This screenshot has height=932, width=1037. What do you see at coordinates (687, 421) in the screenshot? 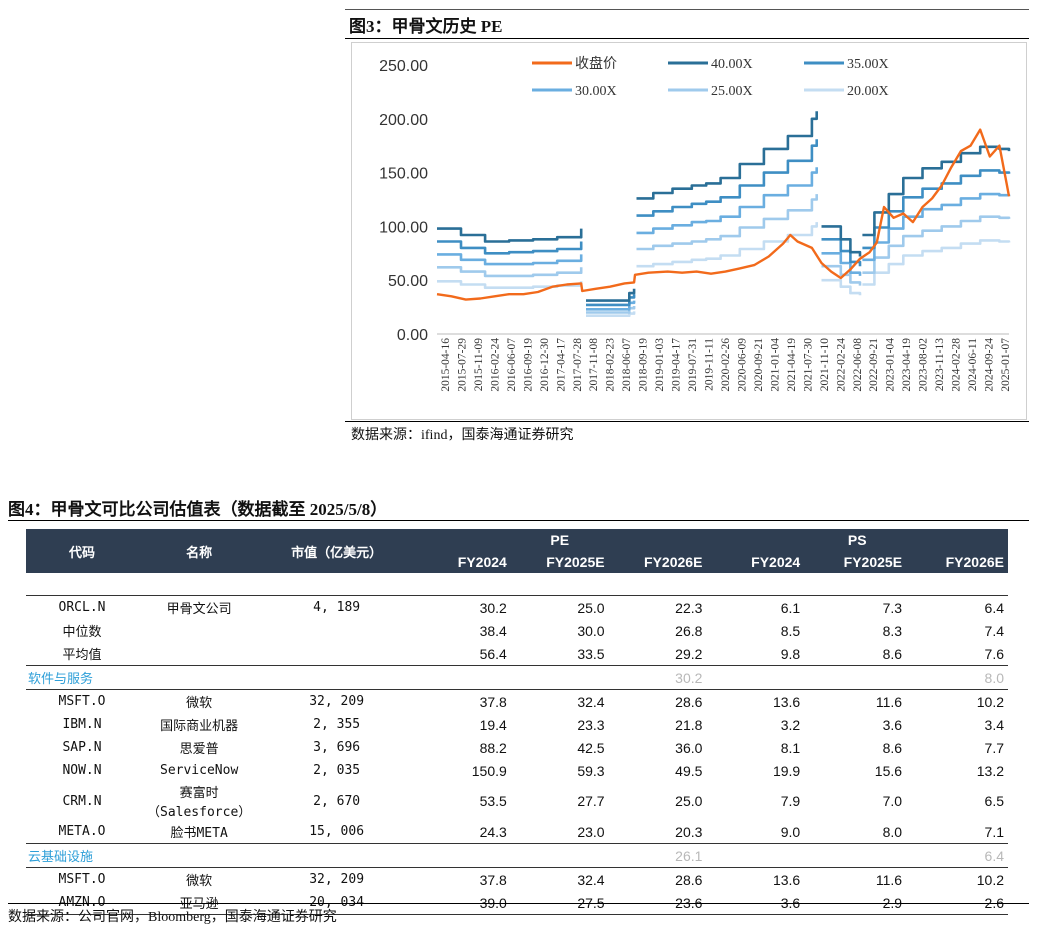
I see `figure3-bottom-rule` at bounding box center [687, 421].